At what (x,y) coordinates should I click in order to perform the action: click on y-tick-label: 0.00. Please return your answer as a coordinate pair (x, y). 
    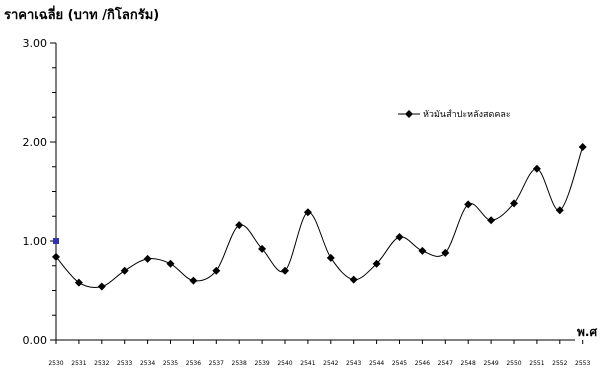
    Looking at the image, I should click on (35, 340).